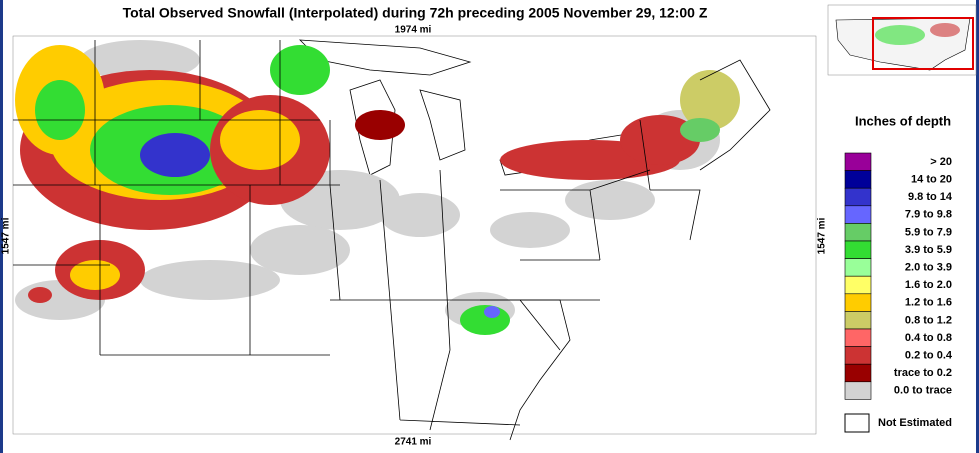 The image size is (979, 453). Describe the element at coordinates (928, 215) in the screenshot. I see `legend-label: 7.9 to 9.8` at that location.